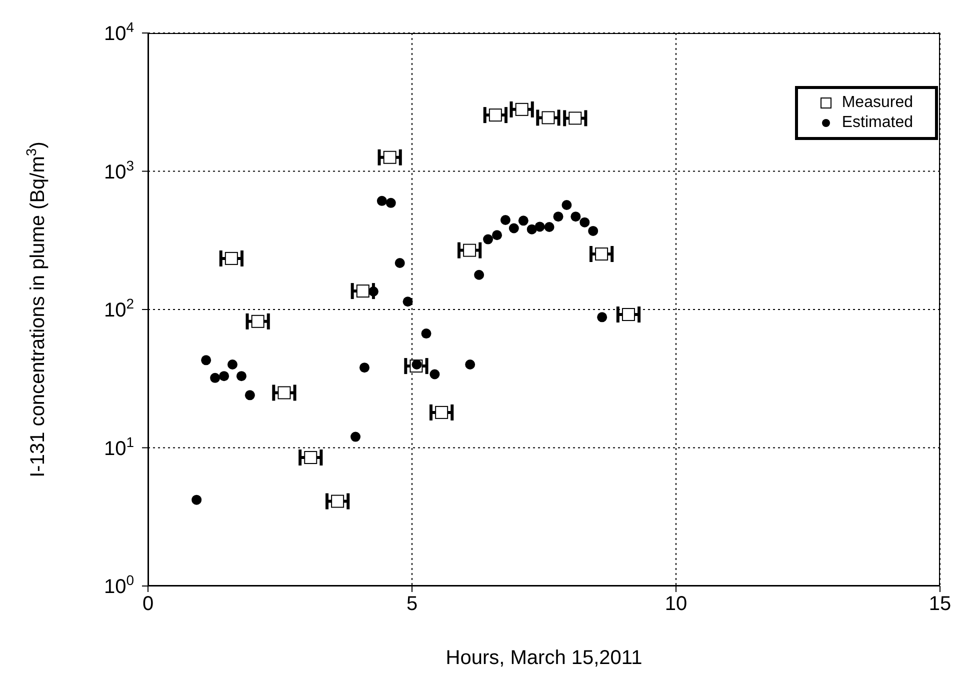 This screenshot has height=684, width=960. I want to click on legend-label: Measured, so click(877, 103).